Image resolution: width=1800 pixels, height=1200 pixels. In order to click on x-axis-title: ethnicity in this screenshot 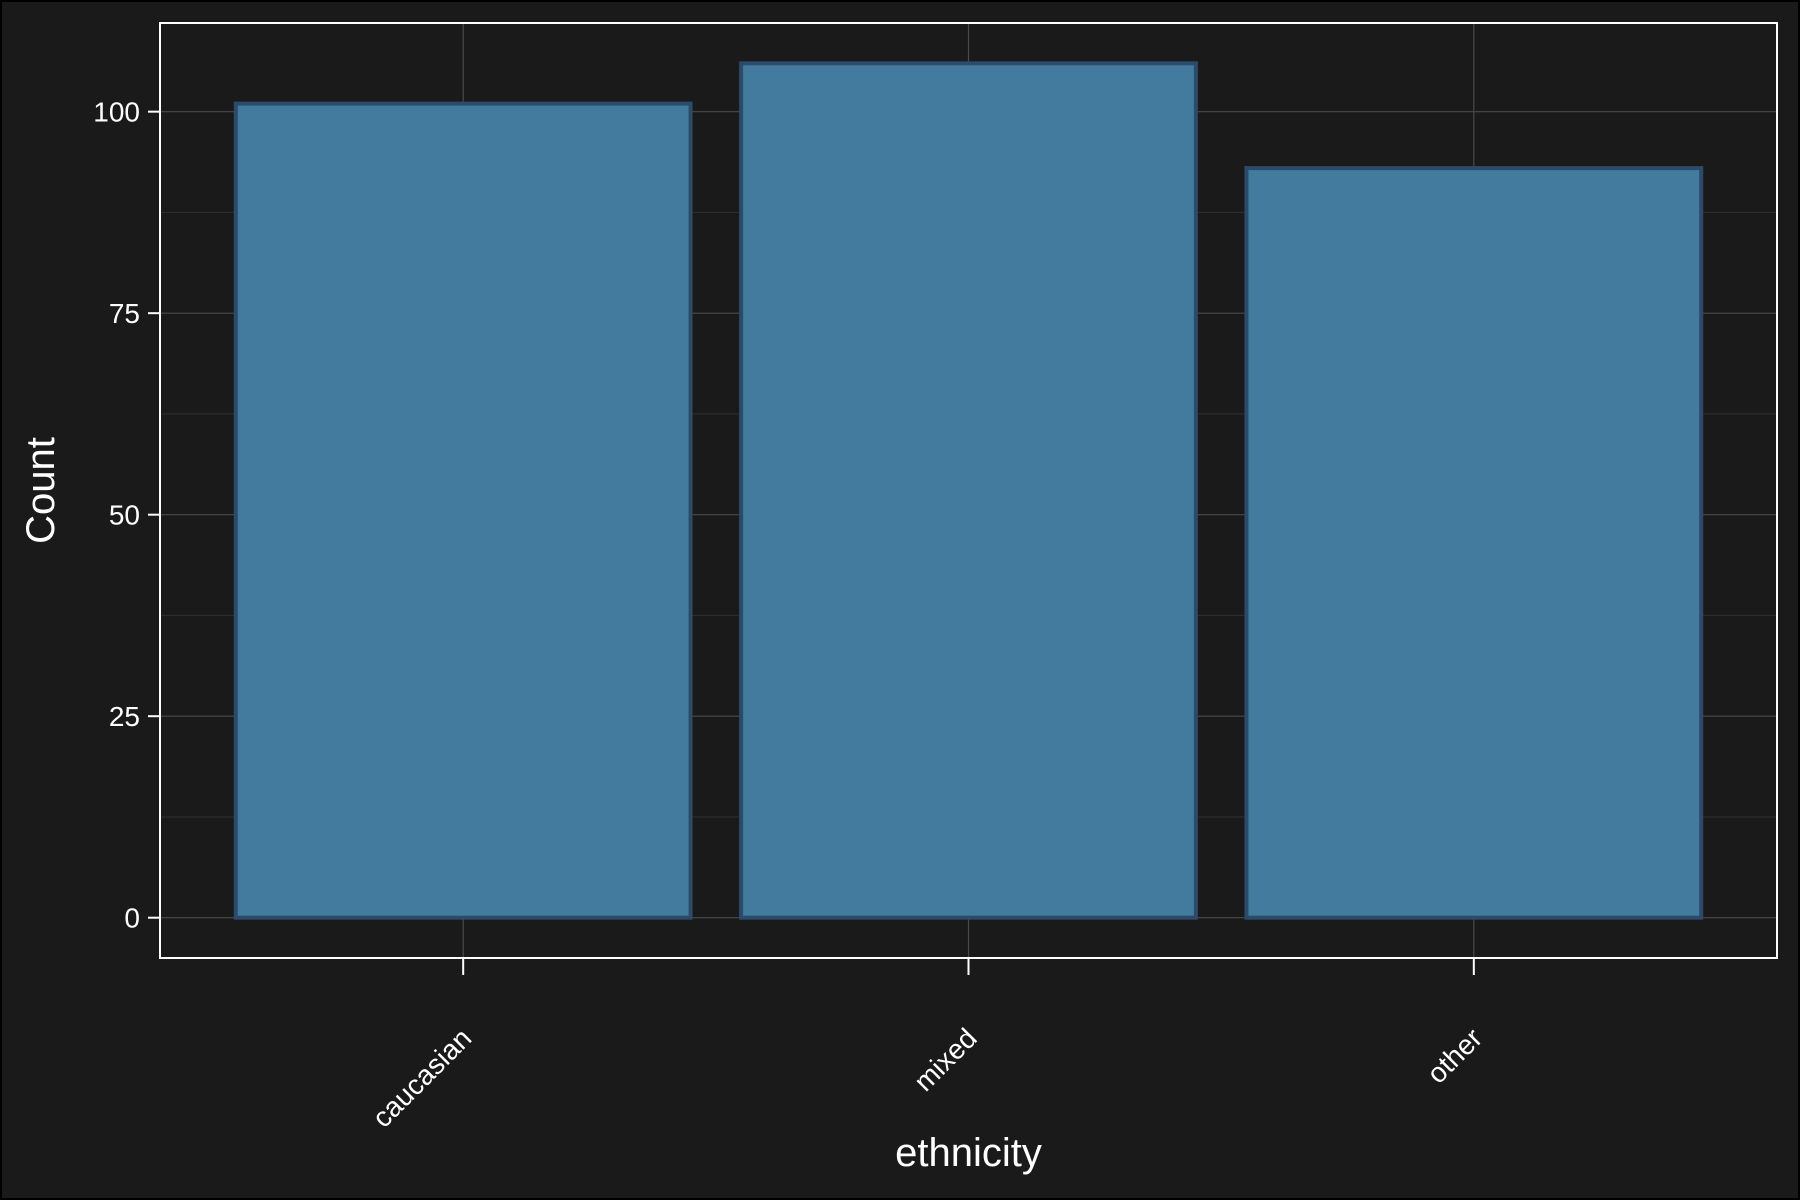, I will do `click(968, 1153)`.